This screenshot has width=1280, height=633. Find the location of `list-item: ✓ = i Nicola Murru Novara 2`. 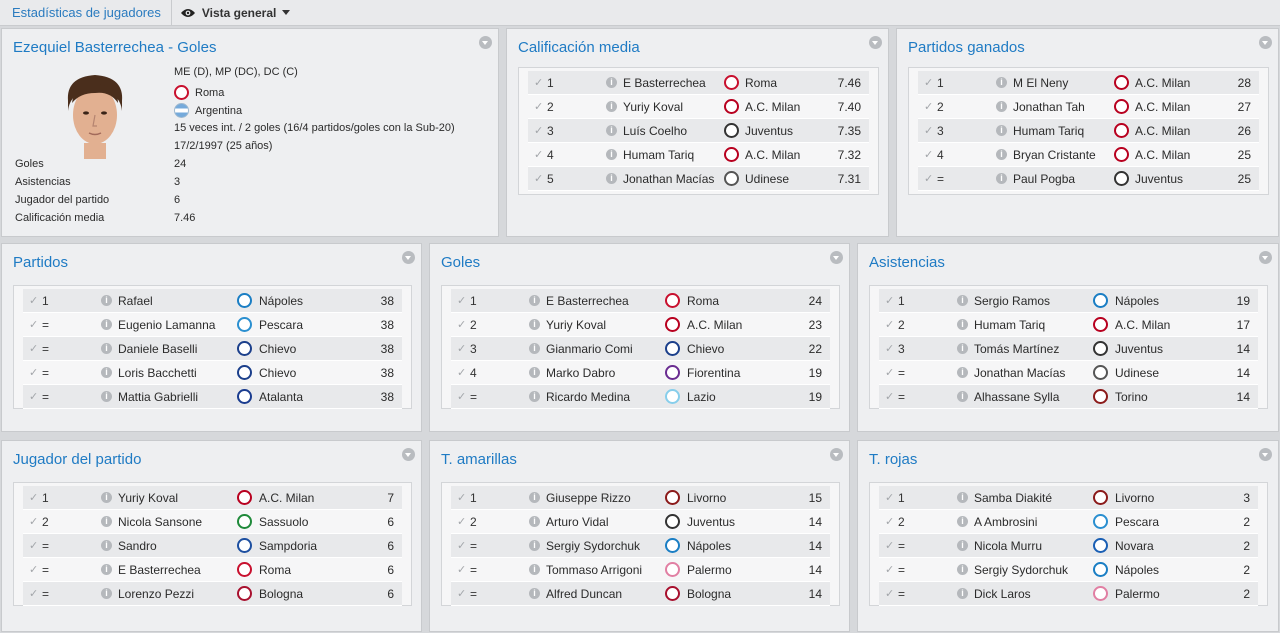

list-item: ✓ = i Nicola Murru Novara 2 is located at coordinates (1068, 546).